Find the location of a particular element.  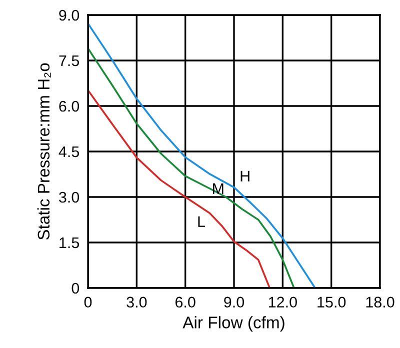

y-tick-label: 6.0 is located at coordinates (69, 106).